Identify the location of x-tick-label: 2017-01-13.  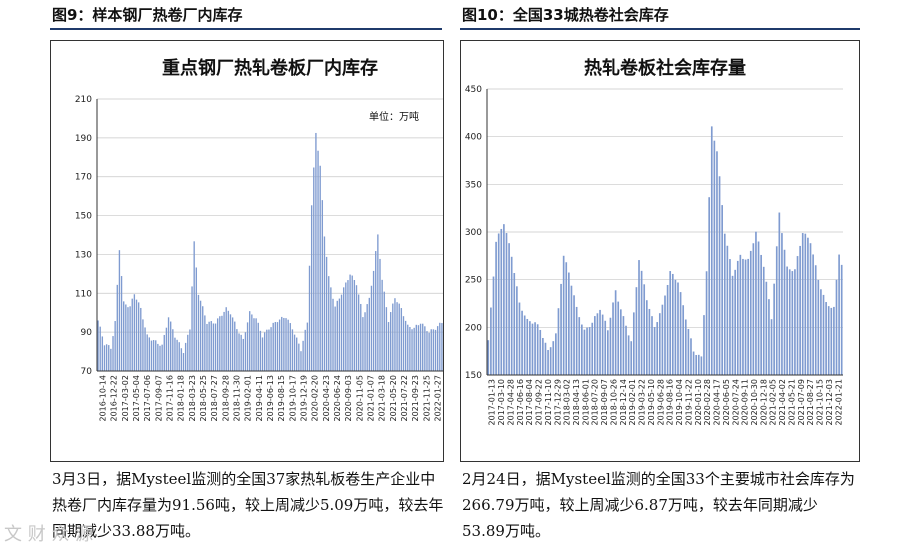
(492, 402).